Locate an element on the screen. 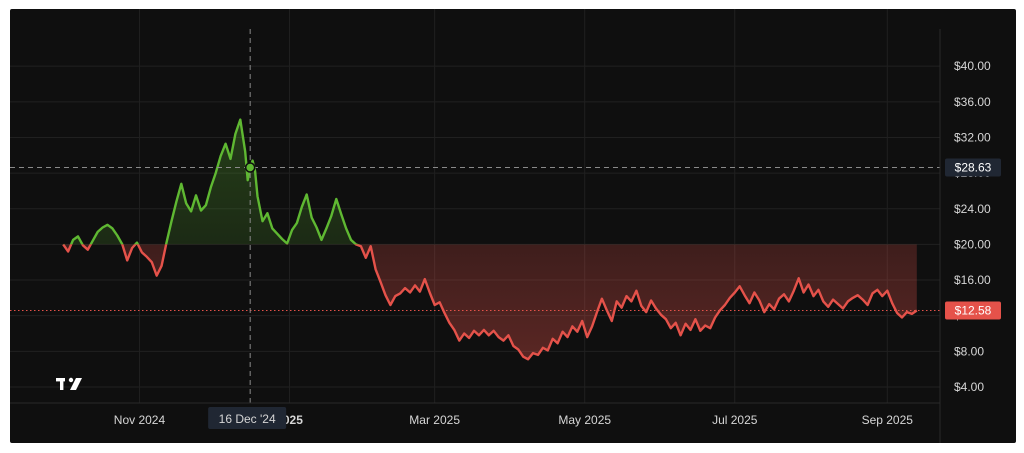 This screenshot has height=453, width=1024. y-tick-label: $40.00 is located at coordinates (972, 66).